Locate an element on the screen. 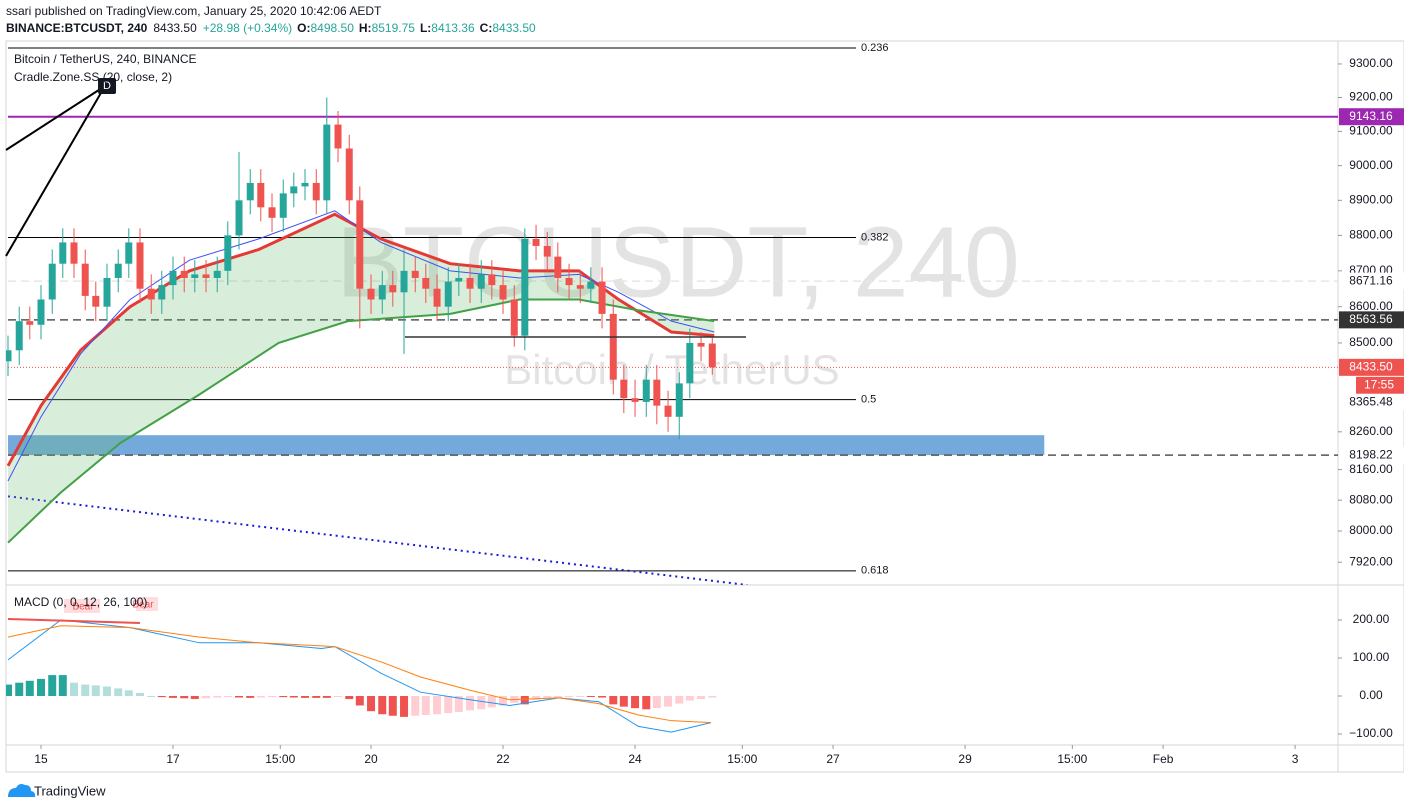  watermark-text: Bitcoin / TetherUS is located at coordinates (671, 369).